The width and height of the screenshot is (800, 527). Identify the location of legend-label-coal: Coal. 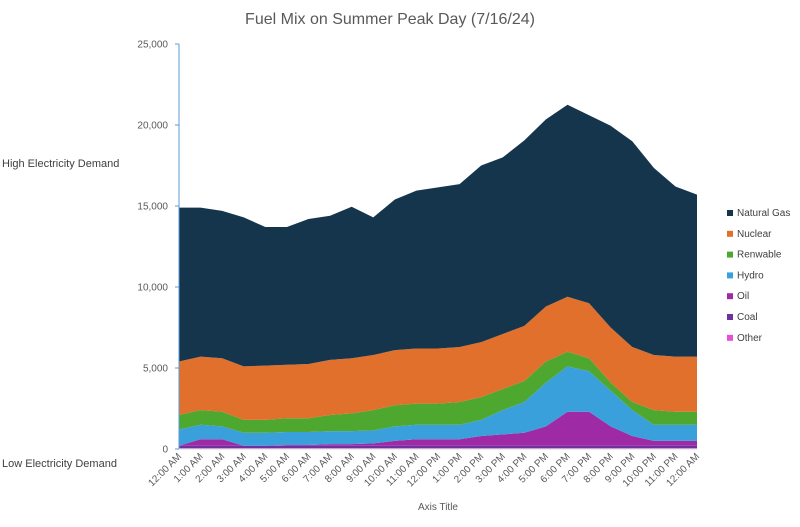
(747, 317).